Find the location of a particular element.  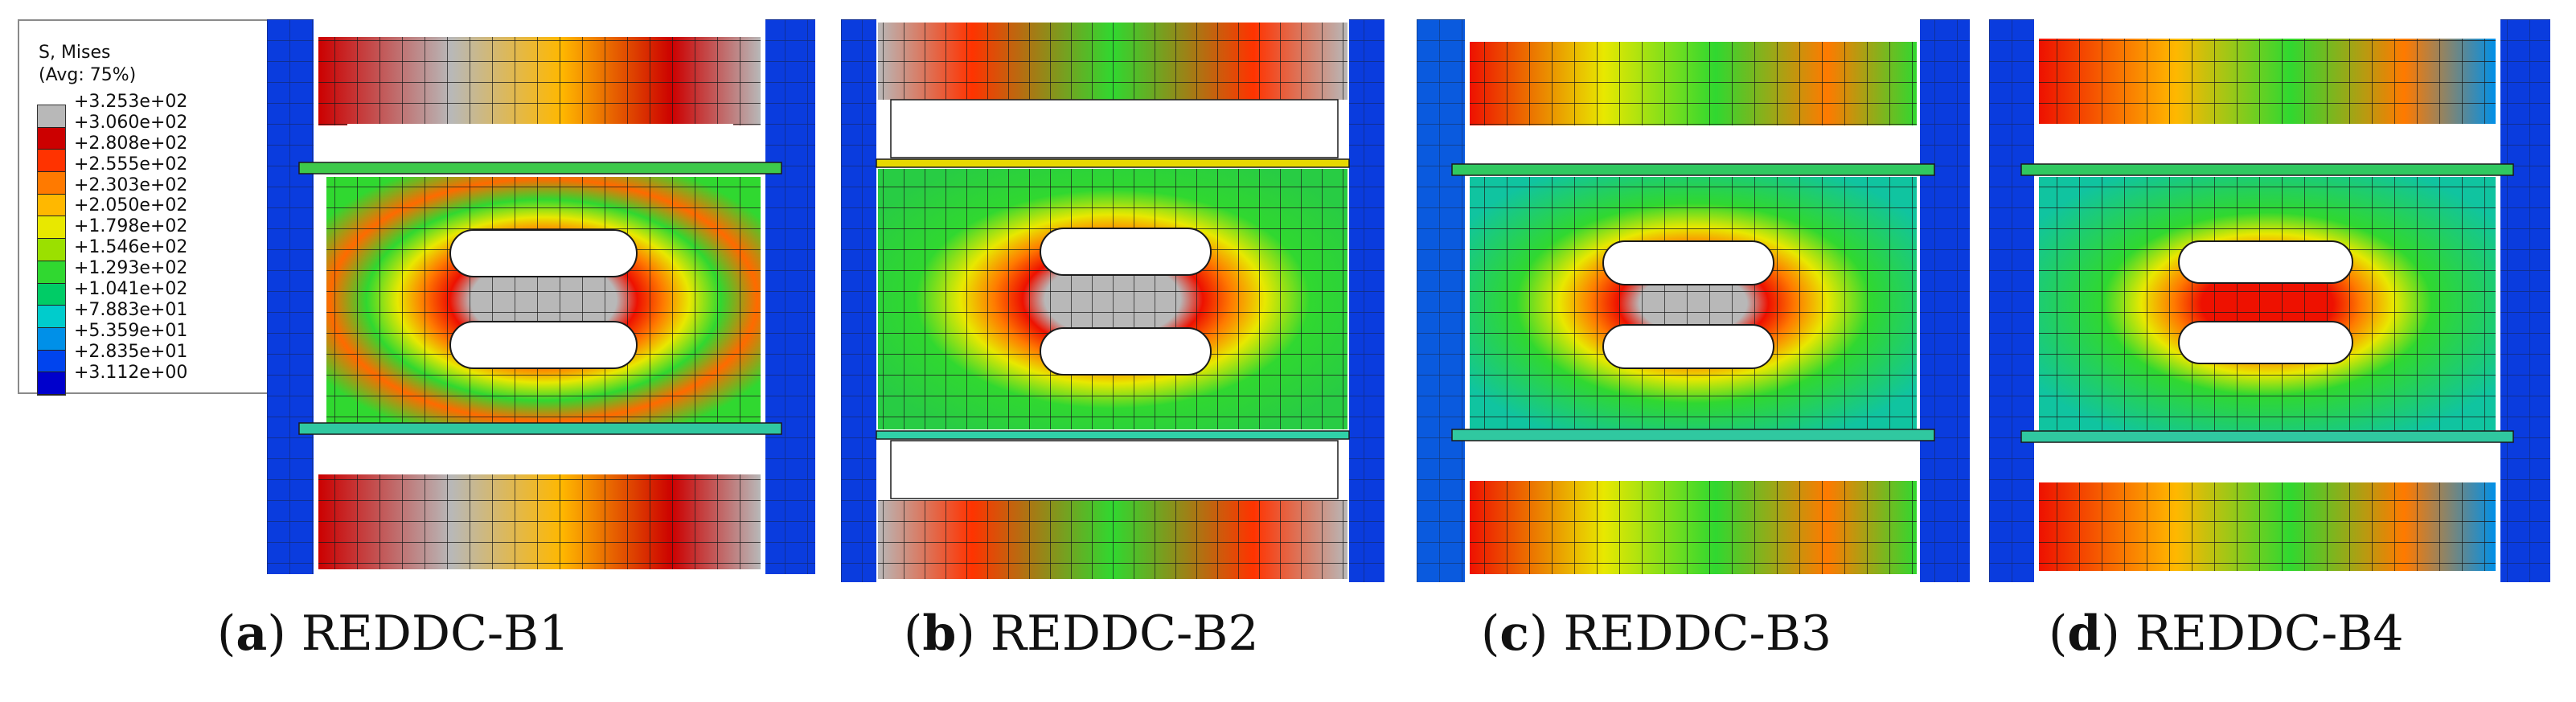

legend-color-bar is located at coordinates (51, 250).